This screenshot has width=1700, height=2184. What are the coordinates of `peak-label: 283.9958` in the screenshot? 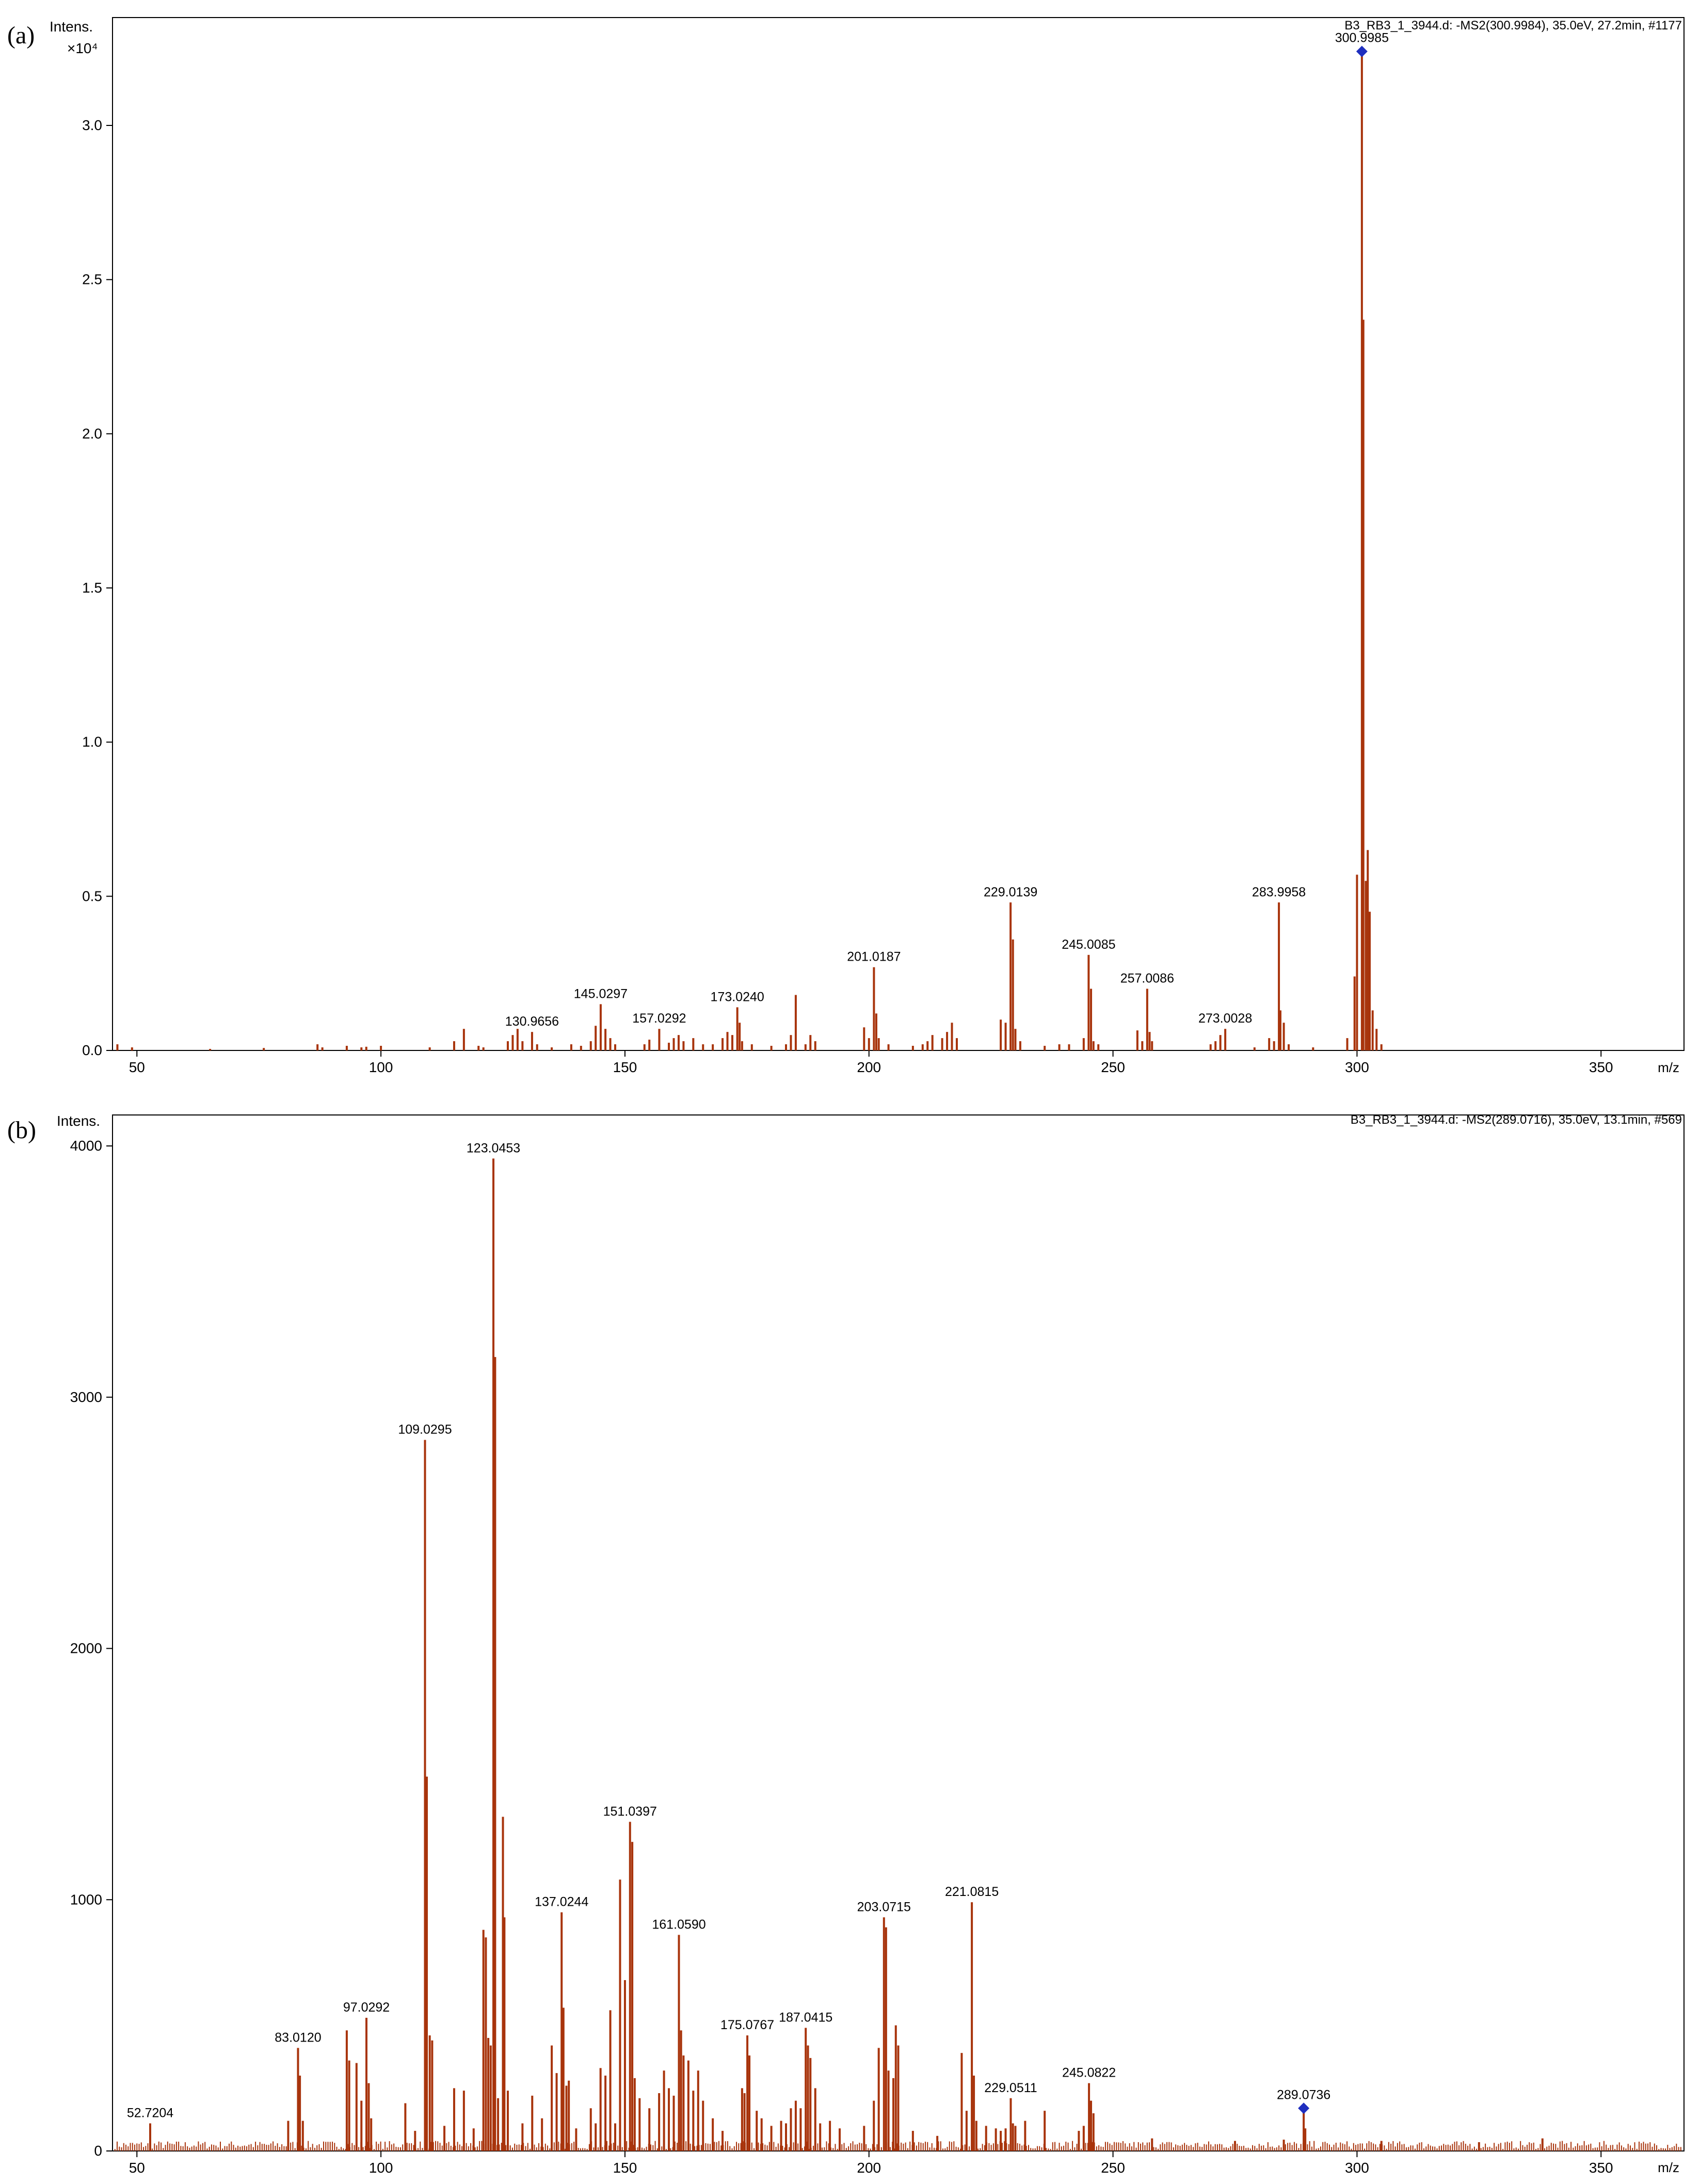 It's located at (1279, 892).